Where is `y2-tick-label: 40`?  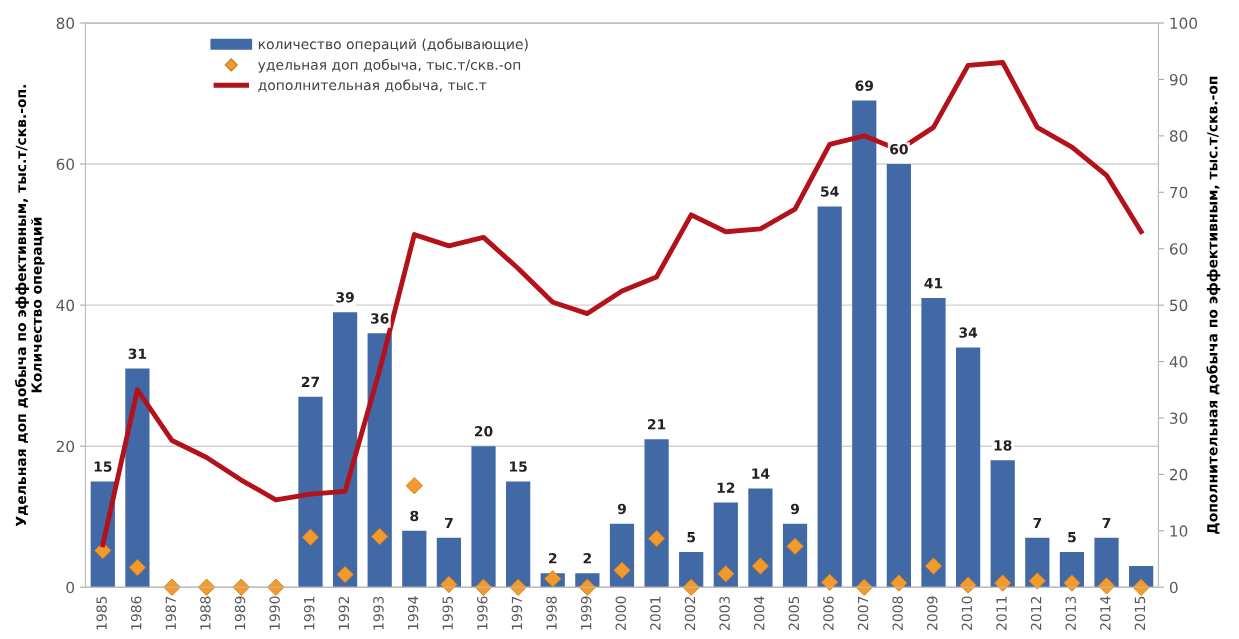 y2-tick-label: 40 is located at coordinates (1178, 362).